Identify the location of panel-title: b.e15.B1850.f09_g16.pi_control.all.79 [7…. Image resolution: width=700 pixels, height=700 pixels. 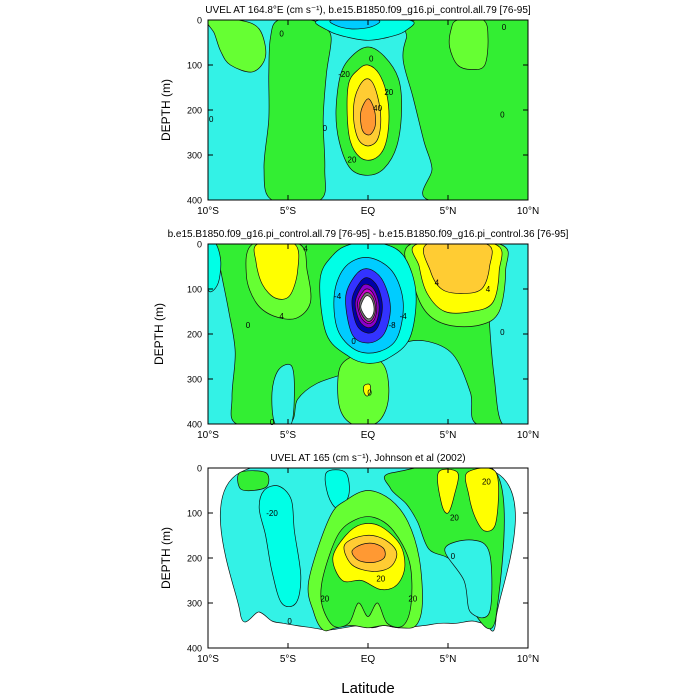
(368, 234).